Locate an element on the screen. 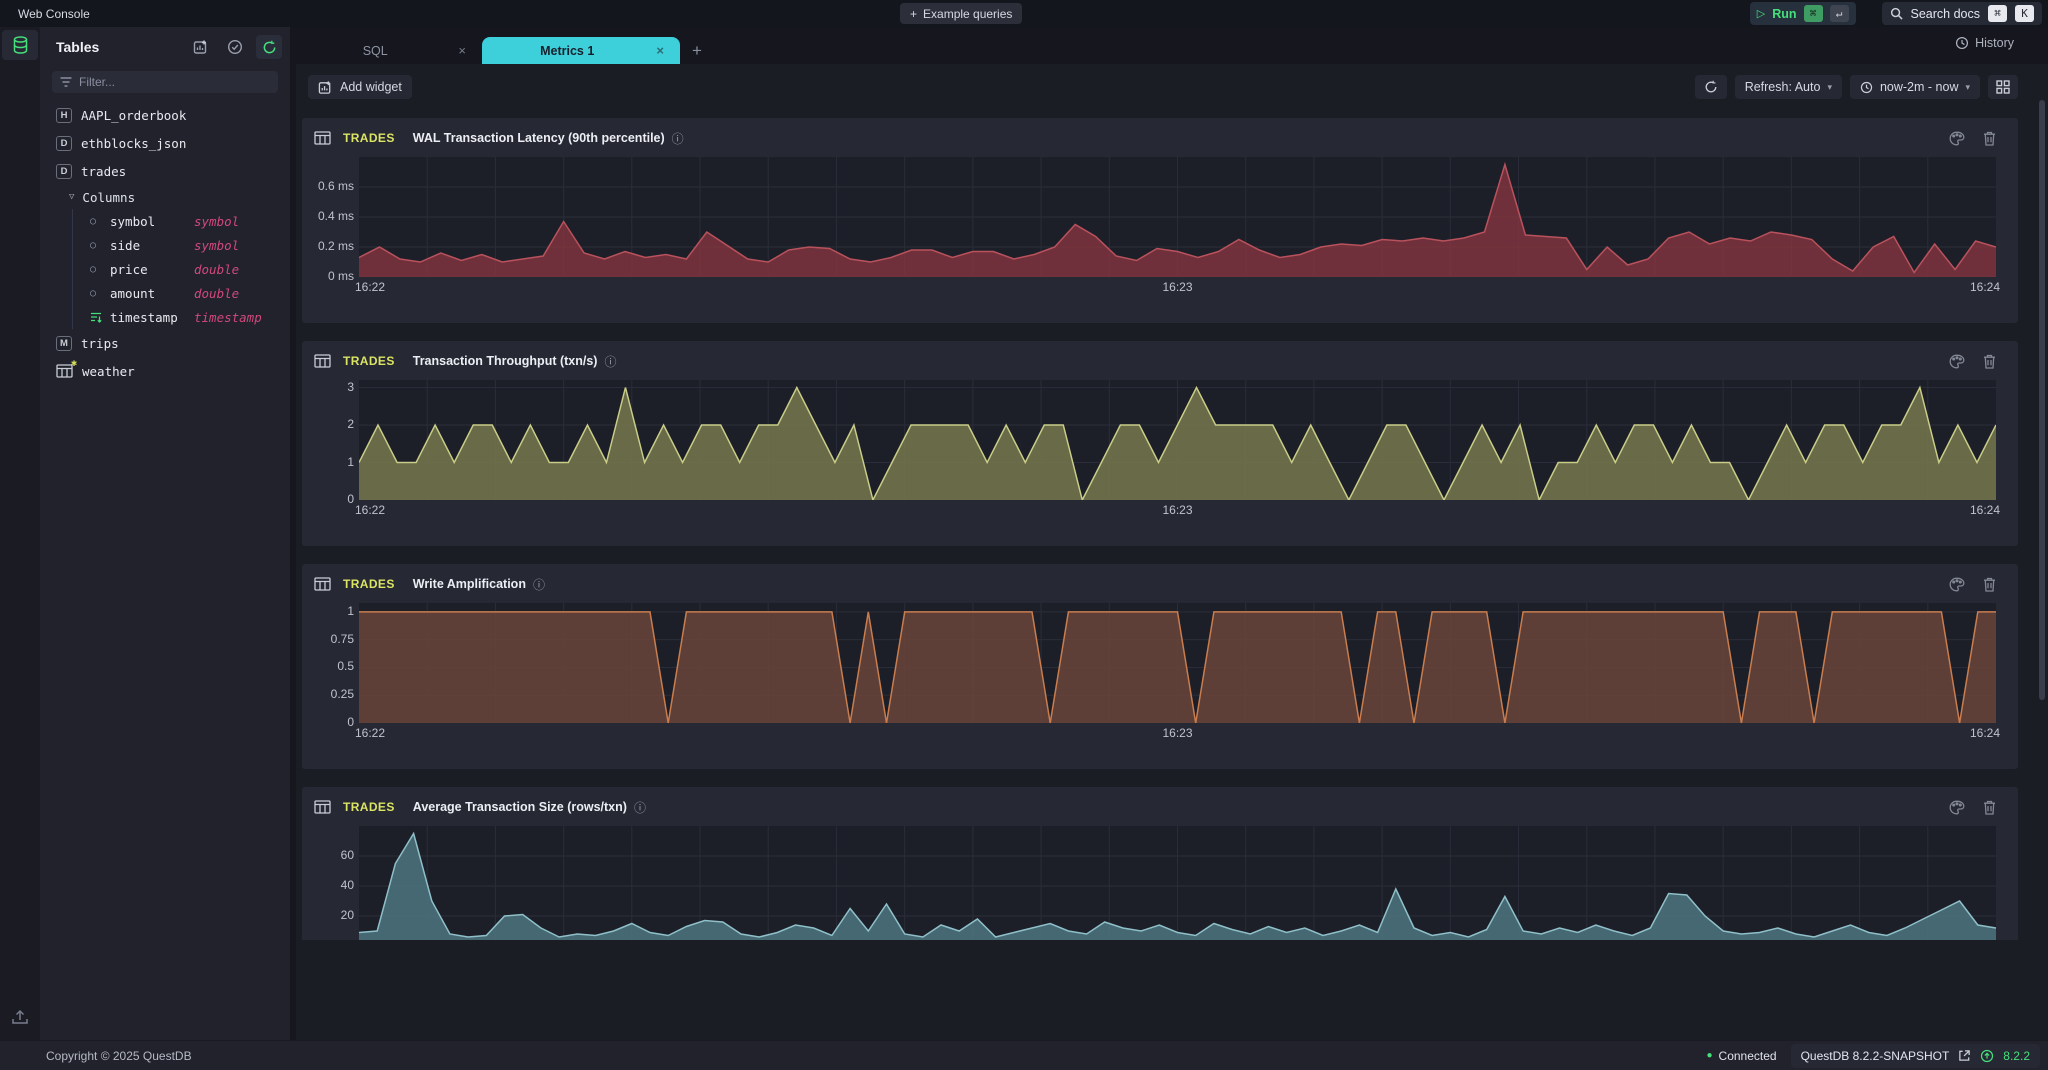  column-type-icon: ○ is located at coordinates (93, 269).